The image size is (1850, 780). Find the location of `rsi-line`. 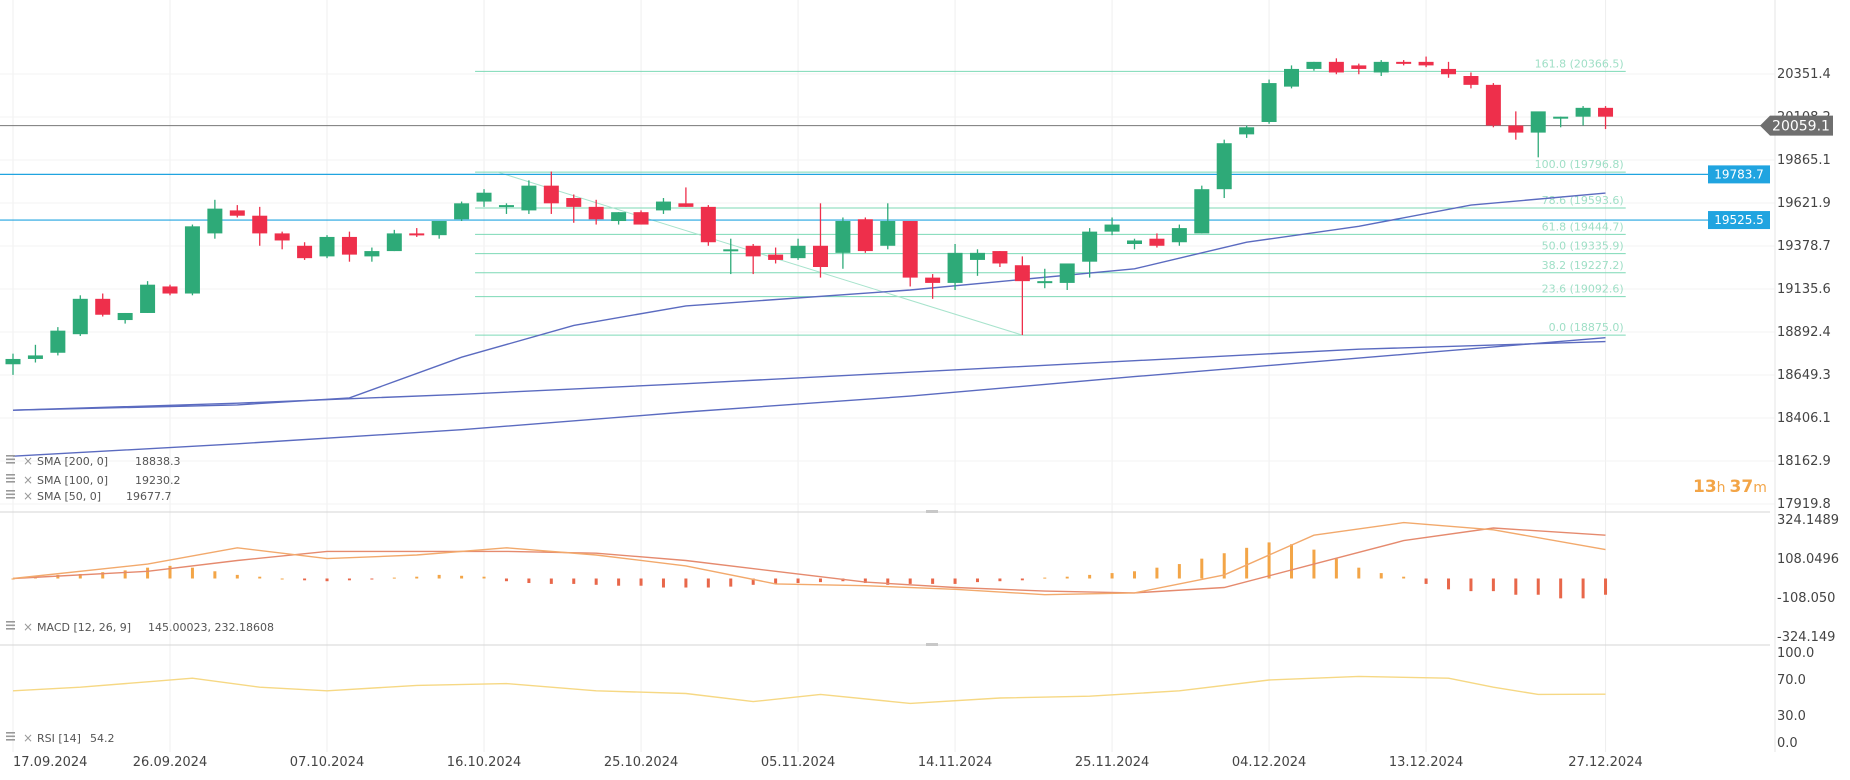

rsi-line is located at coordinates (809, 690).